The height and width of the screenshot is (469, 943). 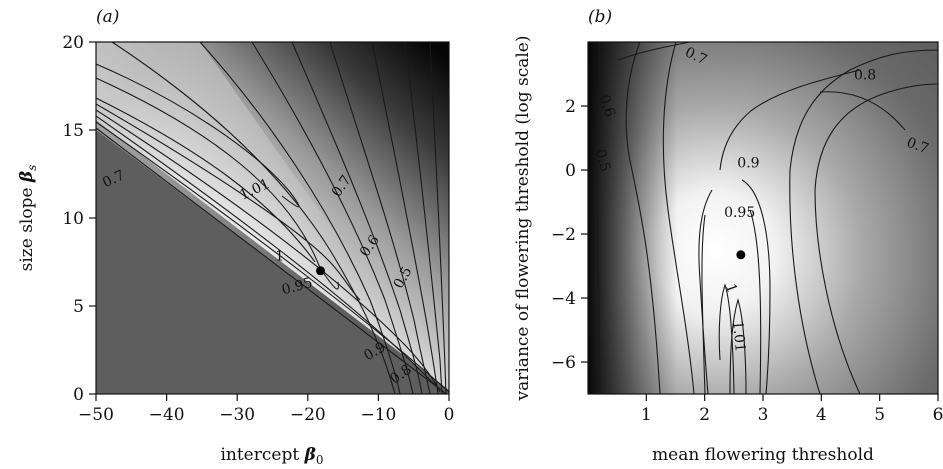 What do you see at coordinates (738, 336) in the screenshot?
I see `panel-b-contour-label: 1.01` at bounding box center [738, 336].